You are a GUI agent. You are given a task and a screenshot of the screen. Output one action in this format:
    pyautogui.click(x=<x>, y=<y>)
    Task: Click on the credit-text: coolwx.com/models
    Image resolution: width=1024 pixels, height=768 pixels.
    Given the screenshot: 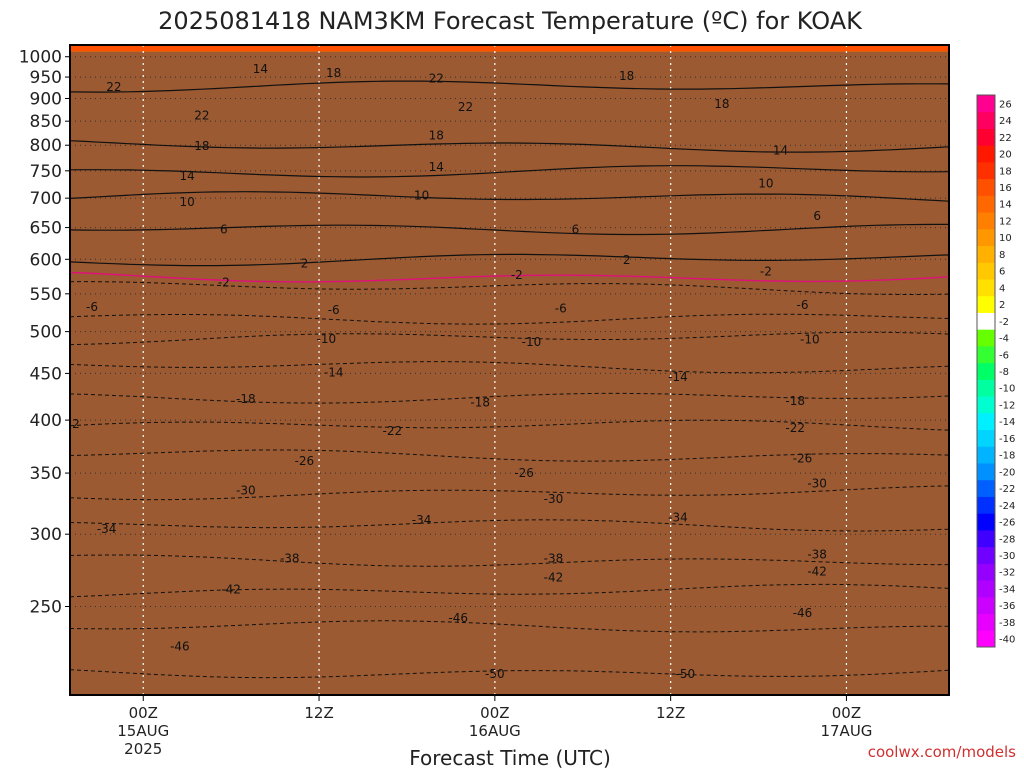 What is the action you would take?
    pyautogui.click(x=942, y=752)
    